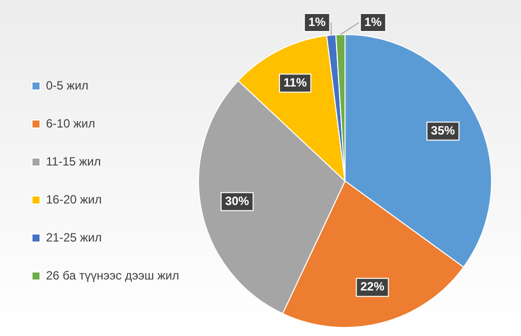  Describe the element at coordinates (73, 161) in the screenshot. I see `legend-label: 11-15 жил` at that location.